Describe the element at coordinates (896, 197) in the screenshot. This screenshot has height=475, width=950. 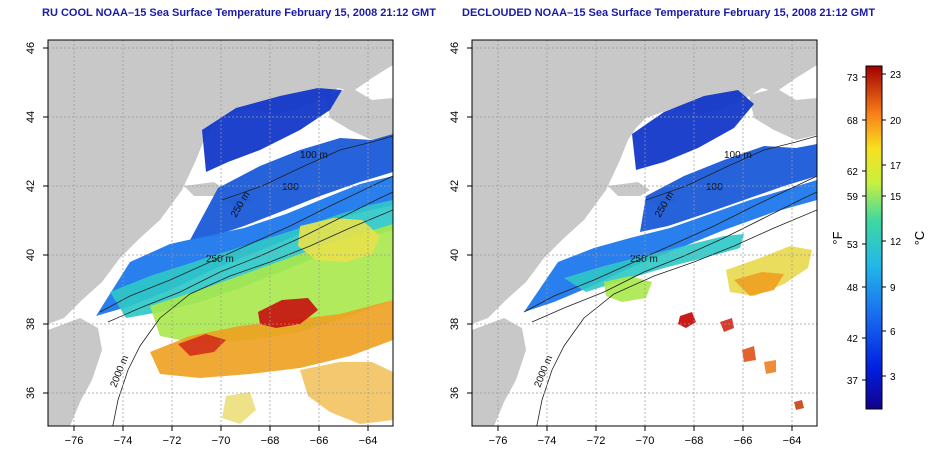
I see `c-tick-label: 15` at that location.